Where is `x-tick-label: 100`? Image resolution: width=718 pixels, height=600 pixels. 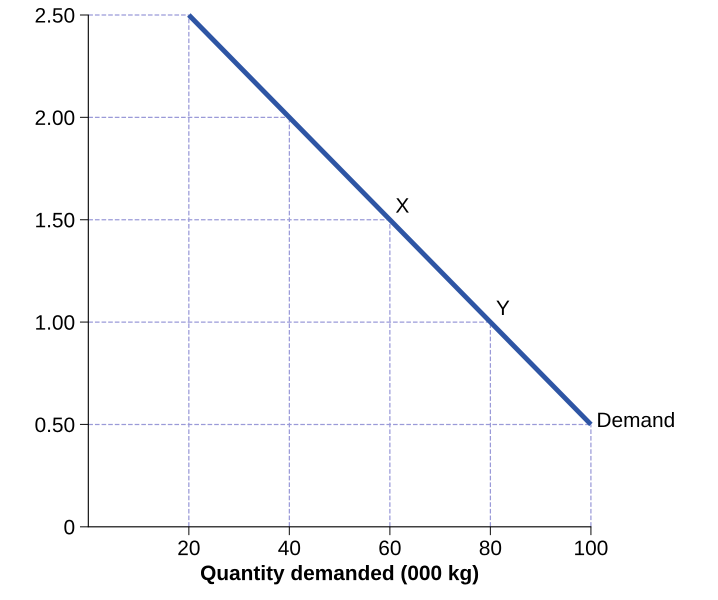 x-tick-label: 100 is located at coordinates (591, 548).